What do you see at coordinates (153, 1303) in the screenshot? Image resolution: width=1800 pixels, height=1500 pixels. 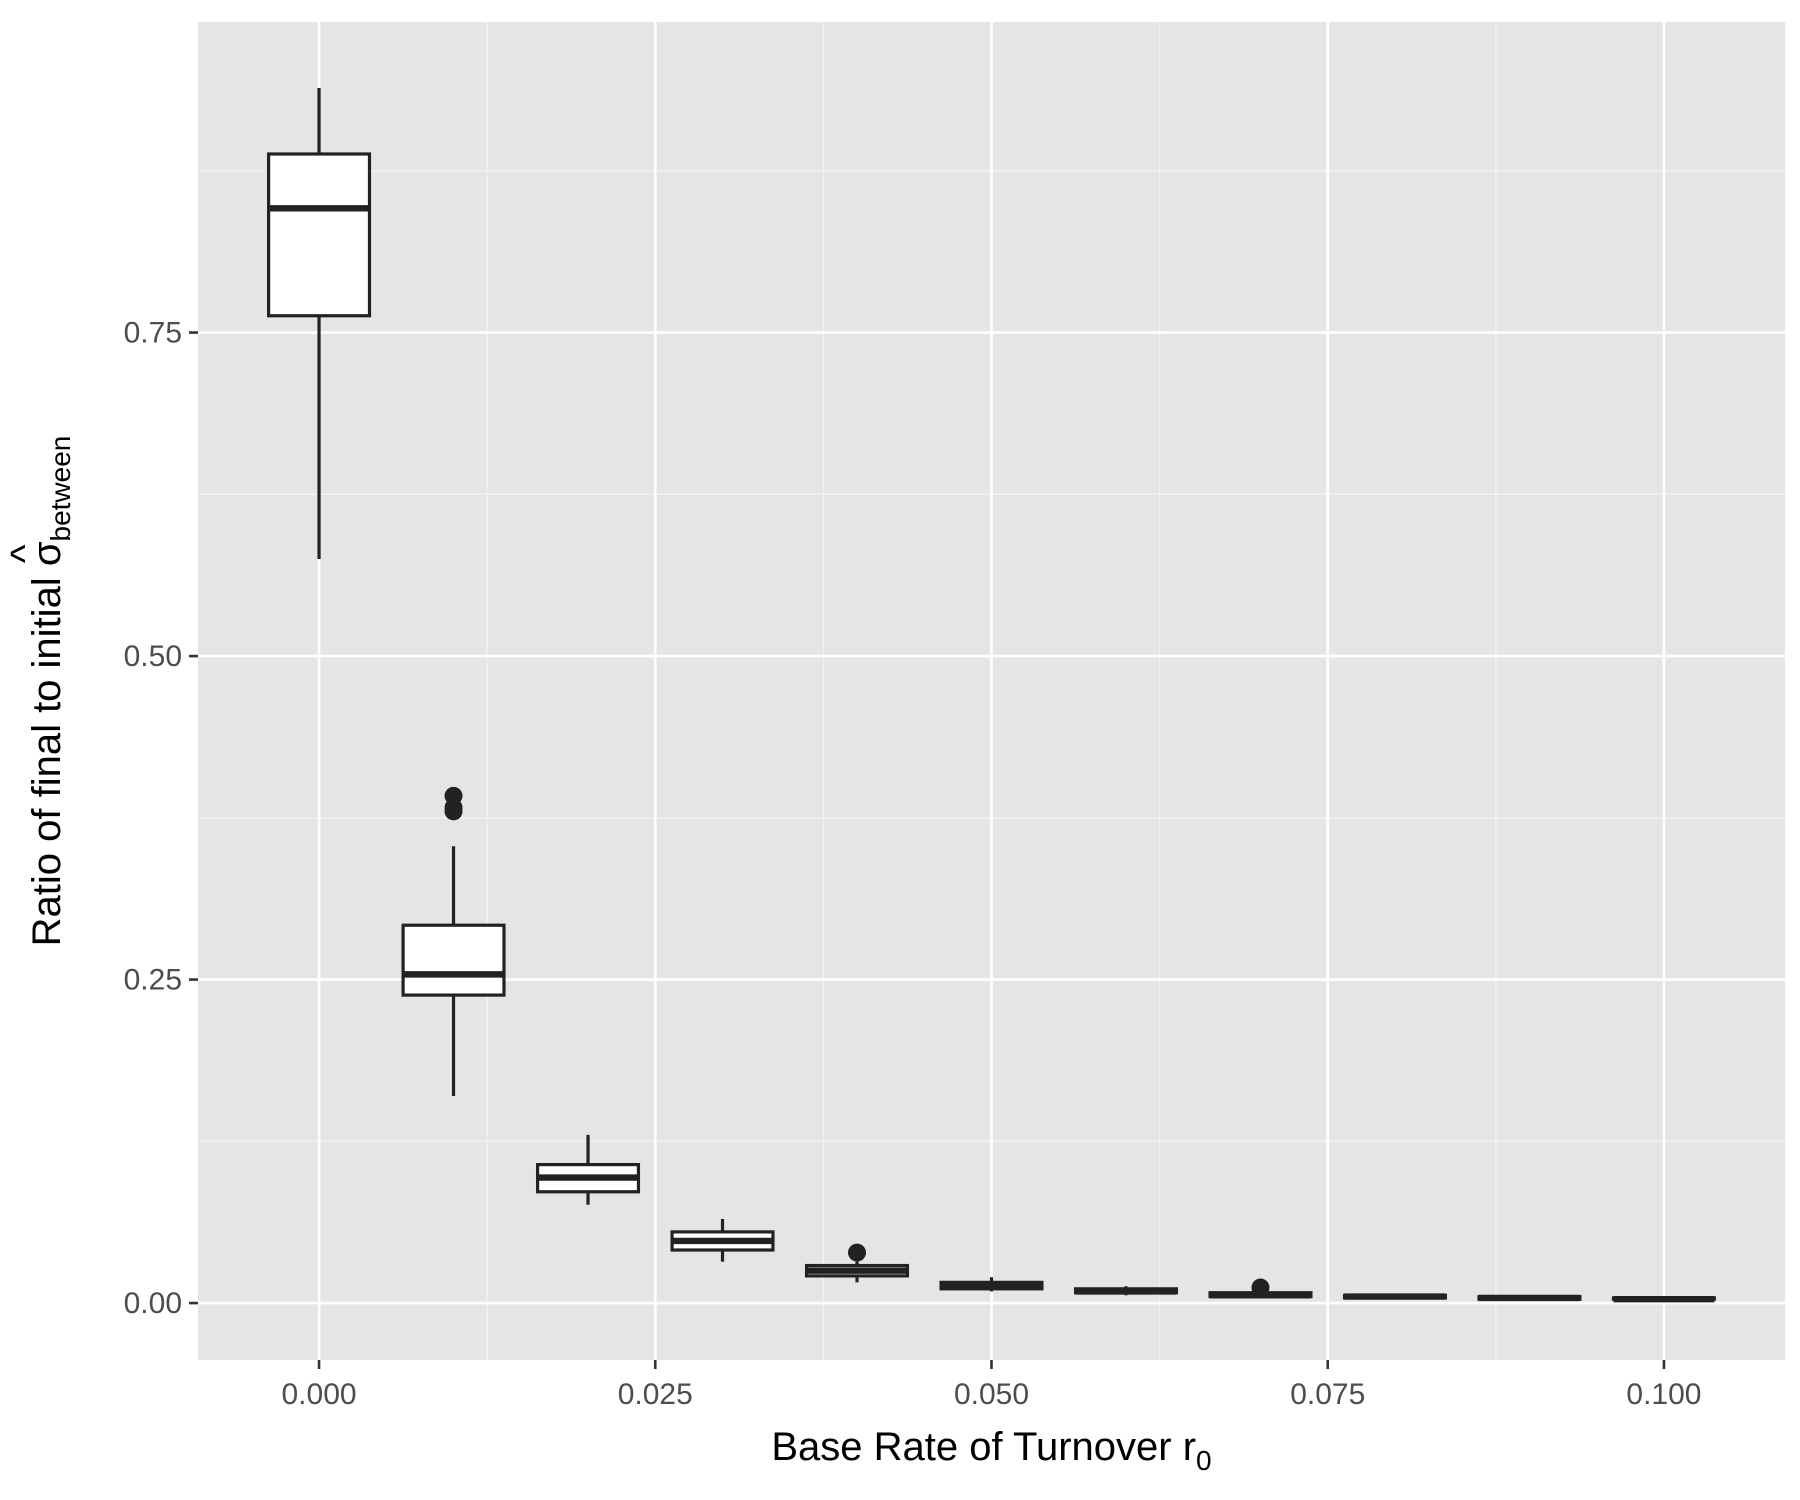 I see `y-tick-label: 0.00` at bounding box center [153, 1303].